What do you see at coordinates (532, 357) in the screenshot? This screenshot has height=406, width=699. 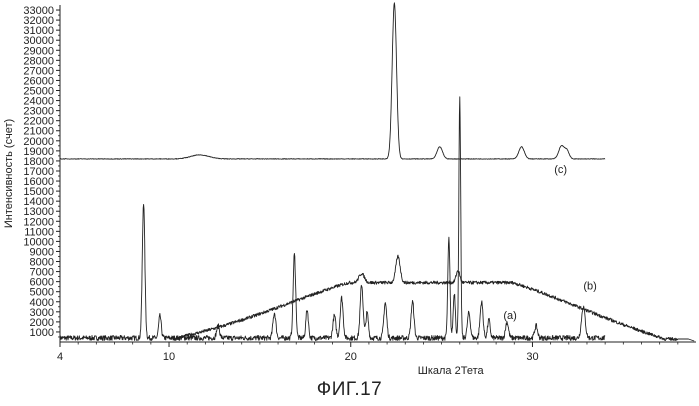 I see `x-tick-label: 30` at bounding box center [532, 357].